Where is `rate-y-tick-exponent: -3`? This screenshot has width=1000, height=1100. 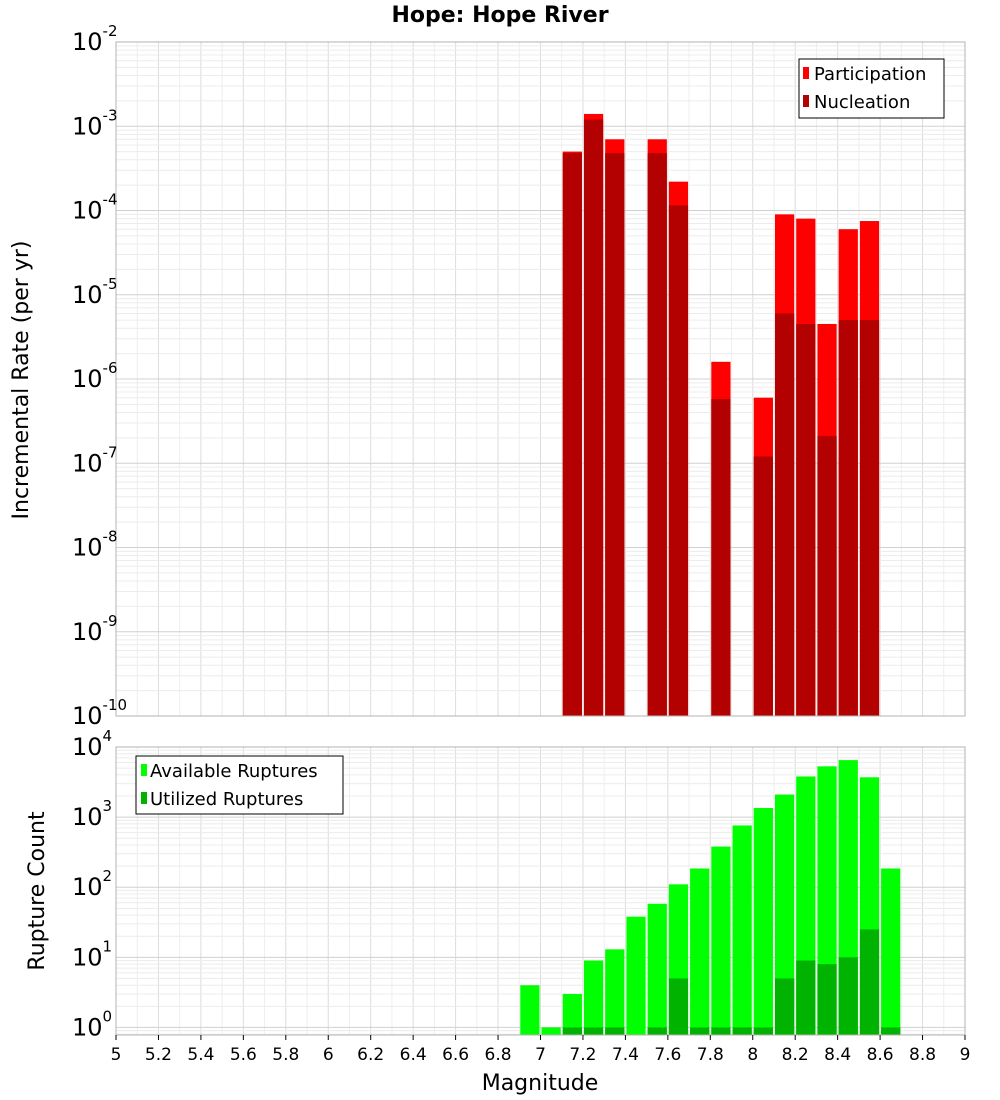
rate-y-tick-exponent: -3 is located at coordinates (110, 115).